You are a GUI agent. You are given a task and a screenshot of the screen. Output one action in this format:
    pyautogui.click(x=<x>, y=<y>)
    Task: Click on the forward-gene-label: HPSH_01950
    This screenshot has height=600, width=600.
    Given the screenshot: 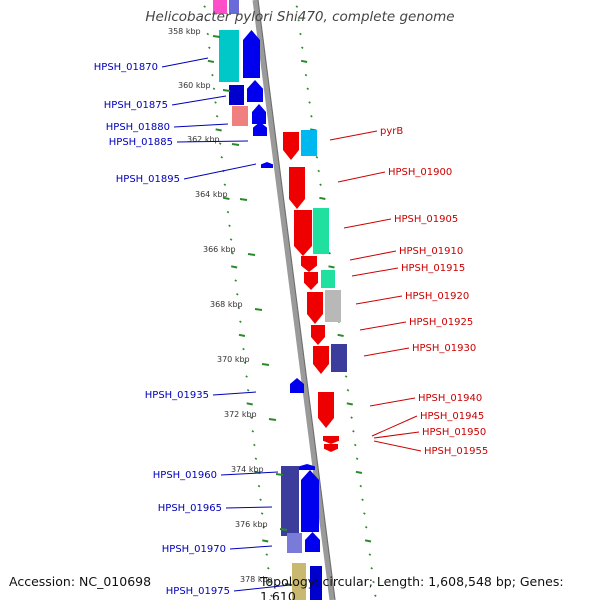 What is the action you would take?
    pyautogui.click(x=454, y=432)
    